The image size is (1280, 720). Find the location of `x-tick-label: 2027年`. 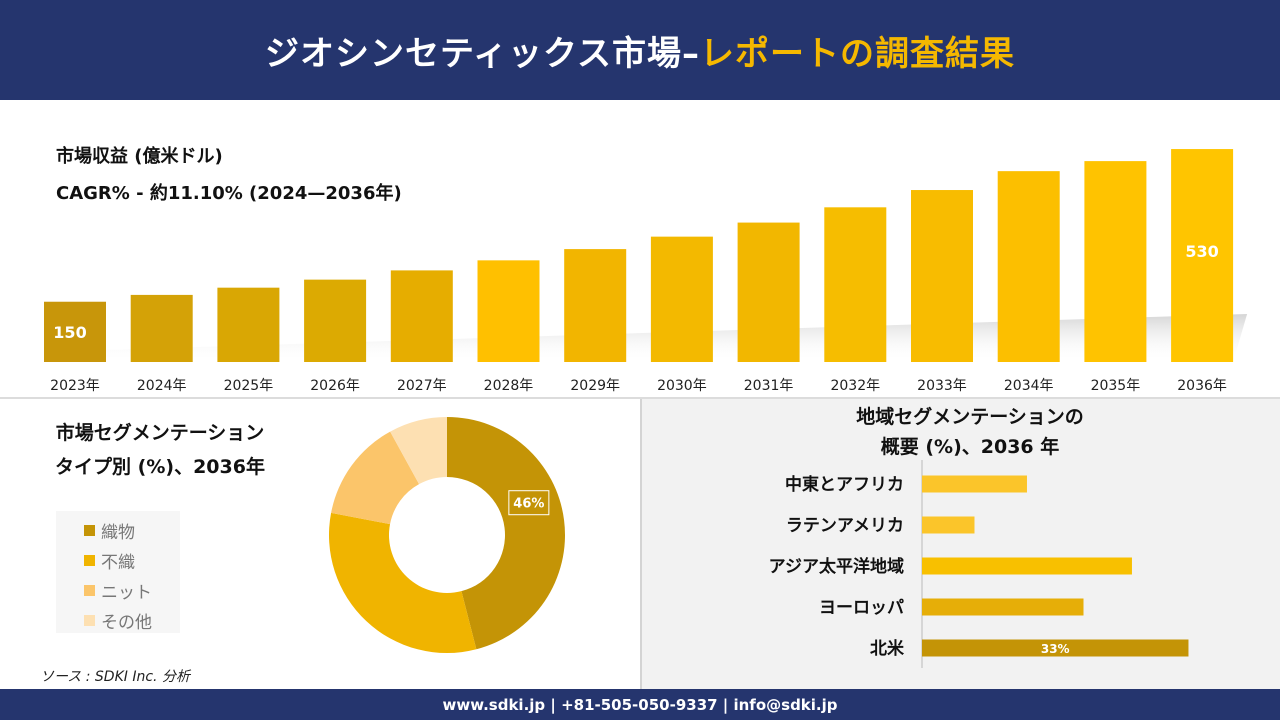

x-tick-label: 2027年 is located at coordinates (422, 386).